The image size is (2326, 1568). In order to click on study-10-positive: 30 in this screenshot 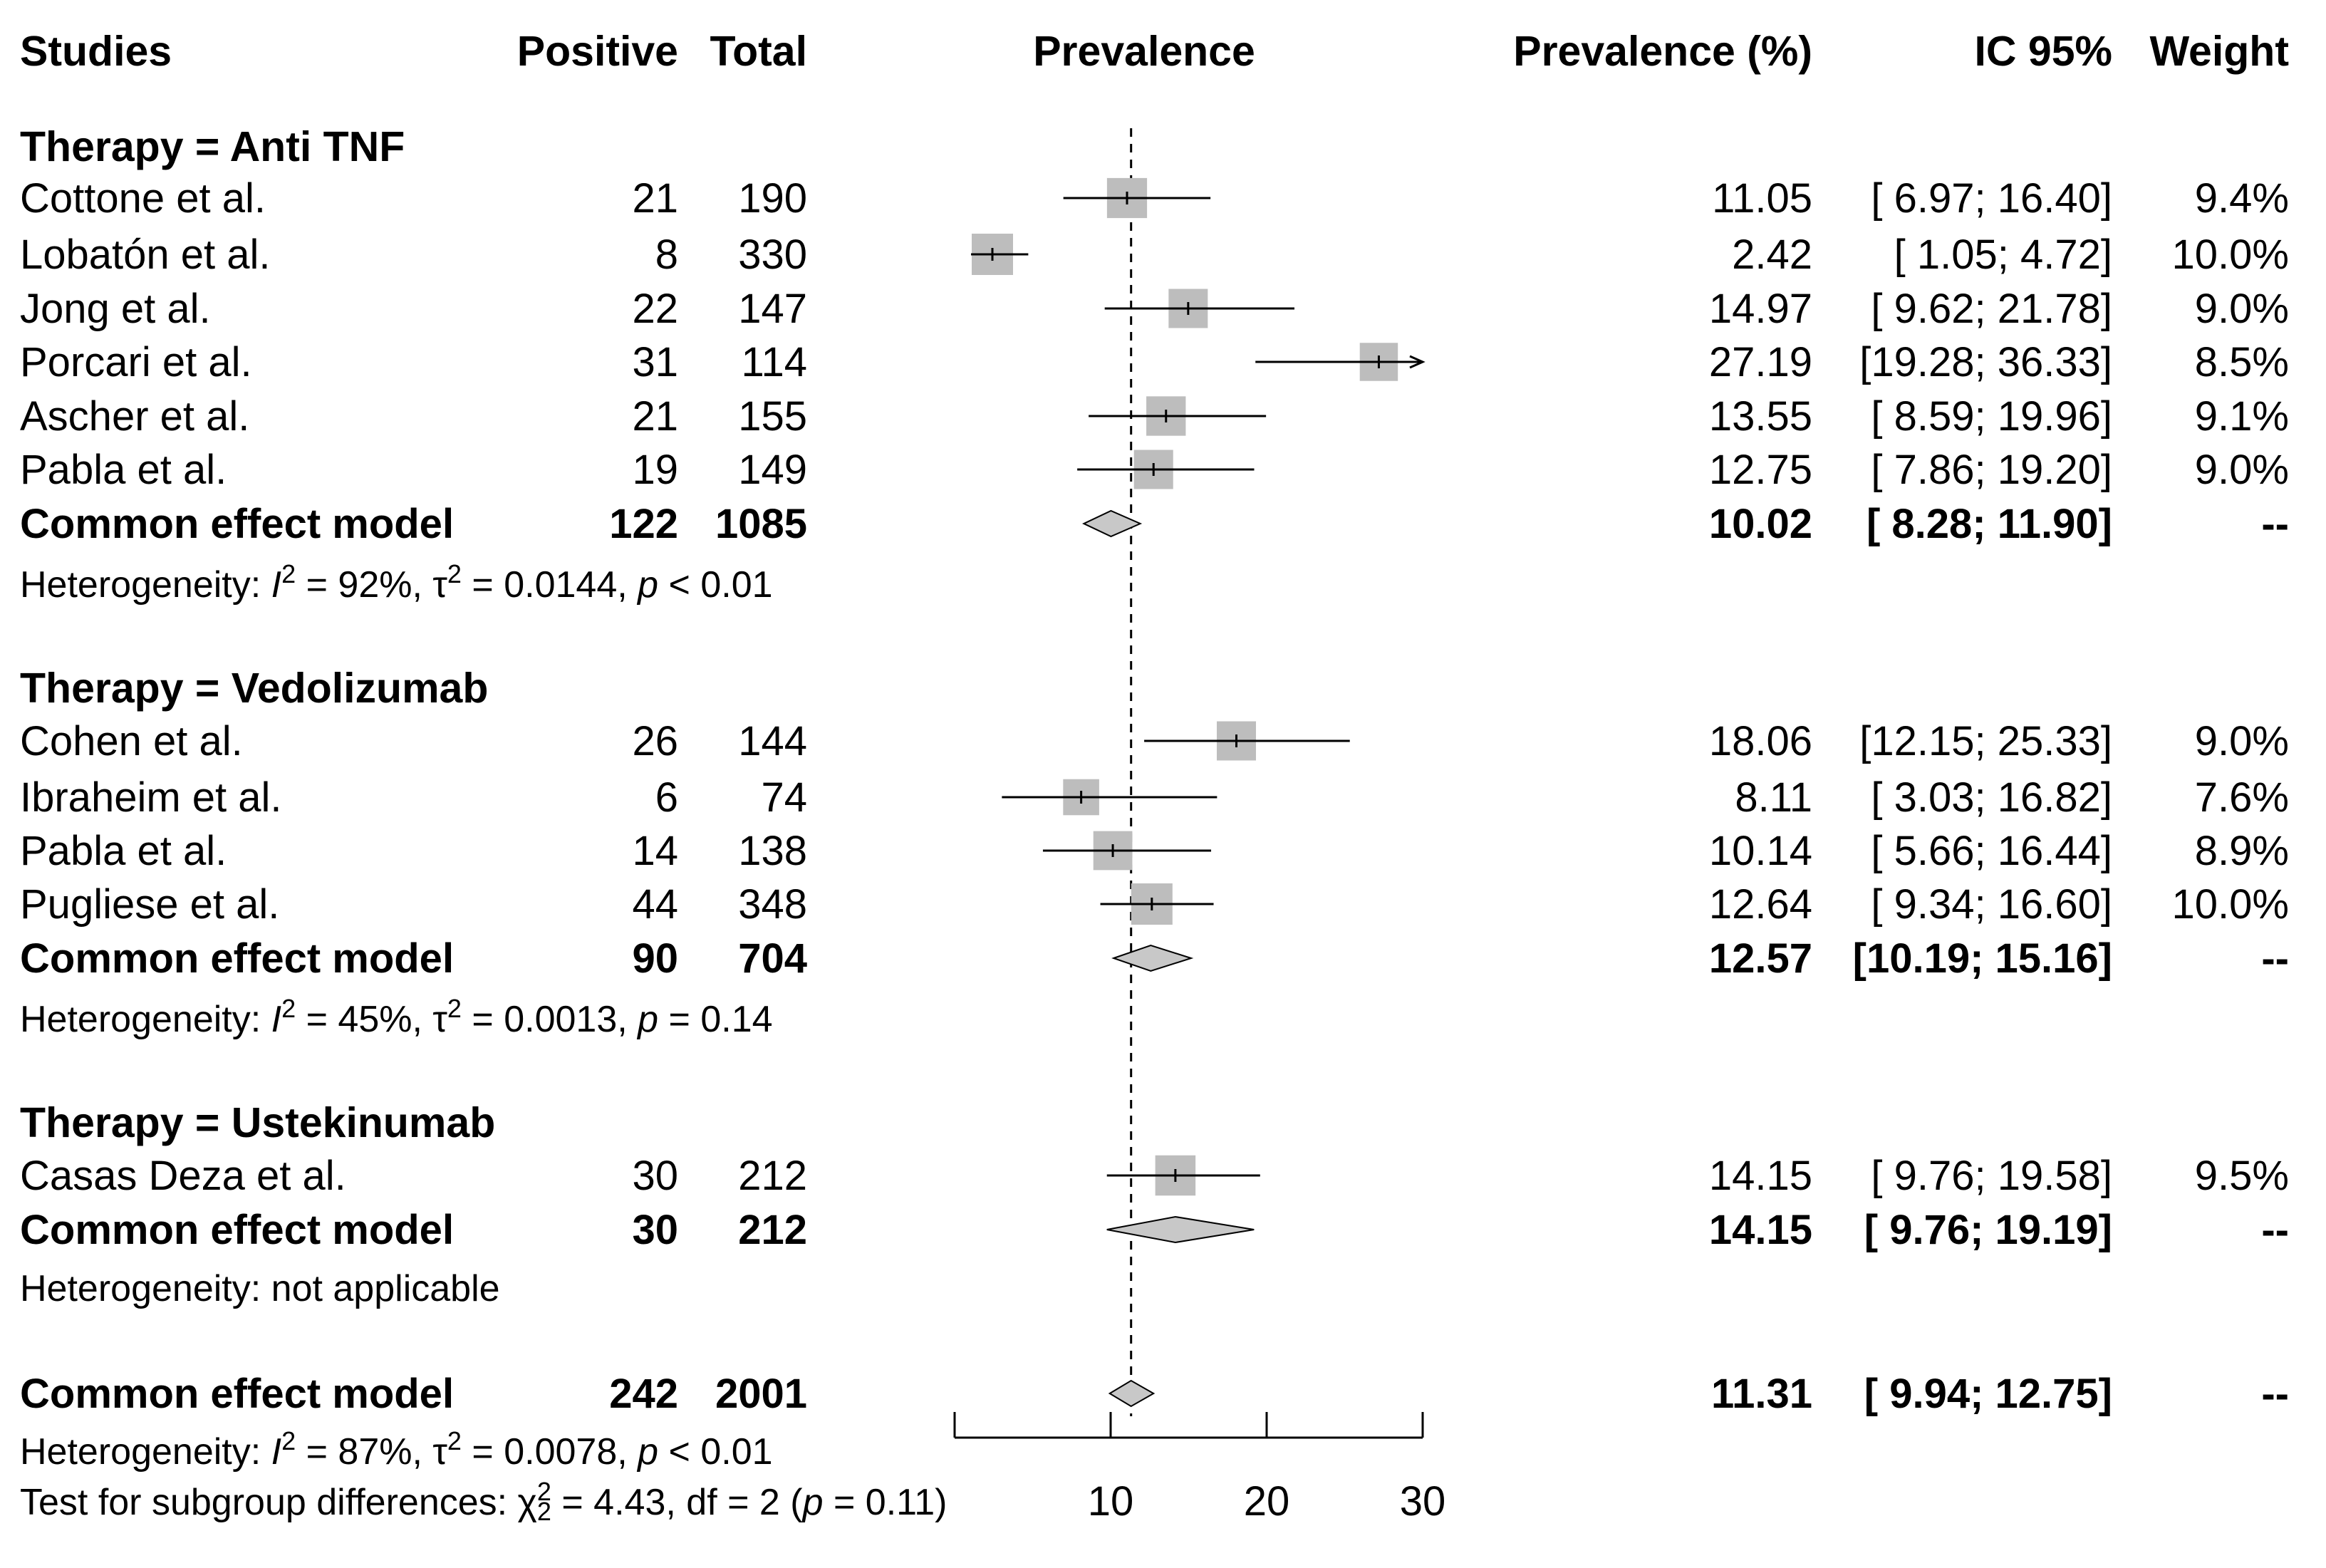, I will do `click(655, 1176)`.